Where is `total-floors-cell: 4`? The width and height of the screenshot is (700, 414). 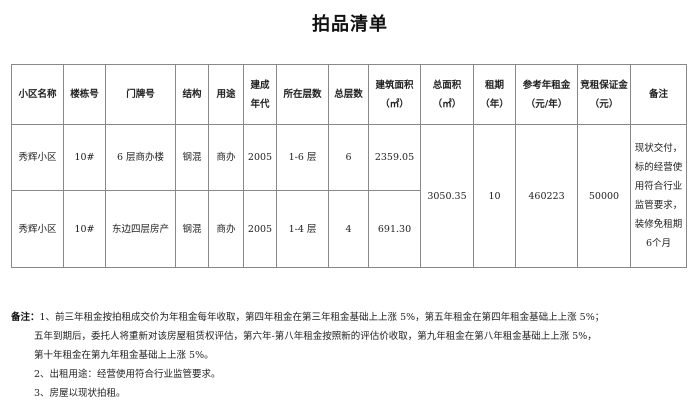
total-floors-cell: 4 is located at coordinates (348, 229).